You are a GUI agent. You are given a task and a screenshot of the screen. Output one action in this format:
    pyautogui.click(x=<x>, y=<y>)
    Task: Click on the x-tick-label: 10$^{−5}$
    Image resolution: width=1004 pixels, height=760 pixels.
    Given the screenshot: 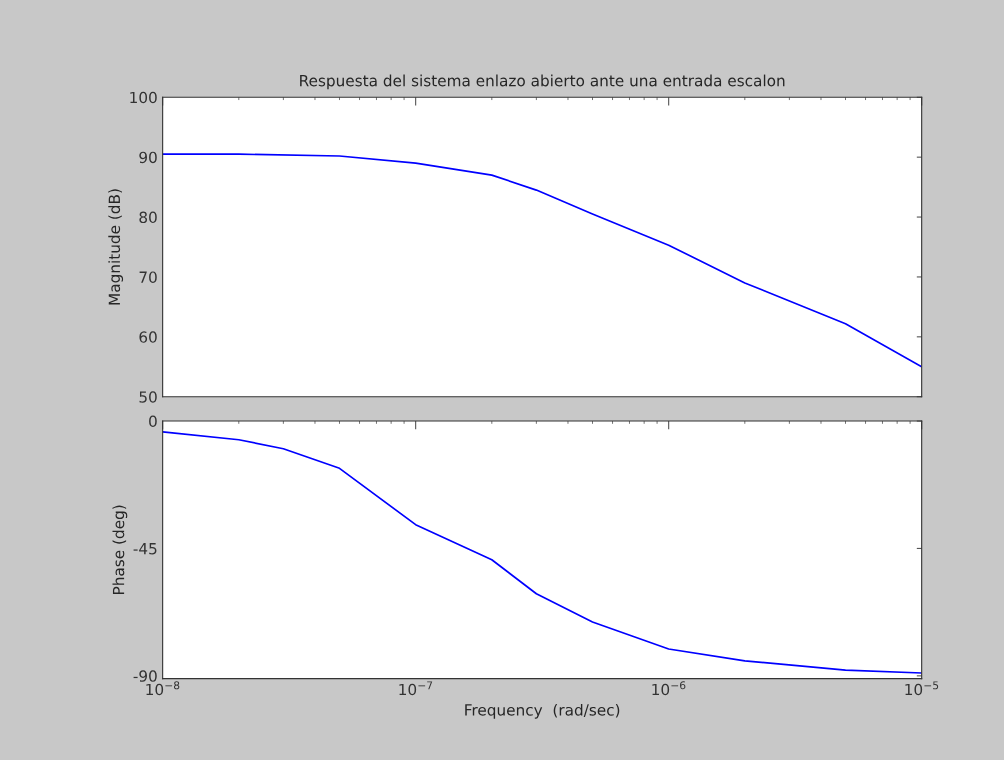 What is the action you would take?
    pyautogui.click(x=922, y=688)
    